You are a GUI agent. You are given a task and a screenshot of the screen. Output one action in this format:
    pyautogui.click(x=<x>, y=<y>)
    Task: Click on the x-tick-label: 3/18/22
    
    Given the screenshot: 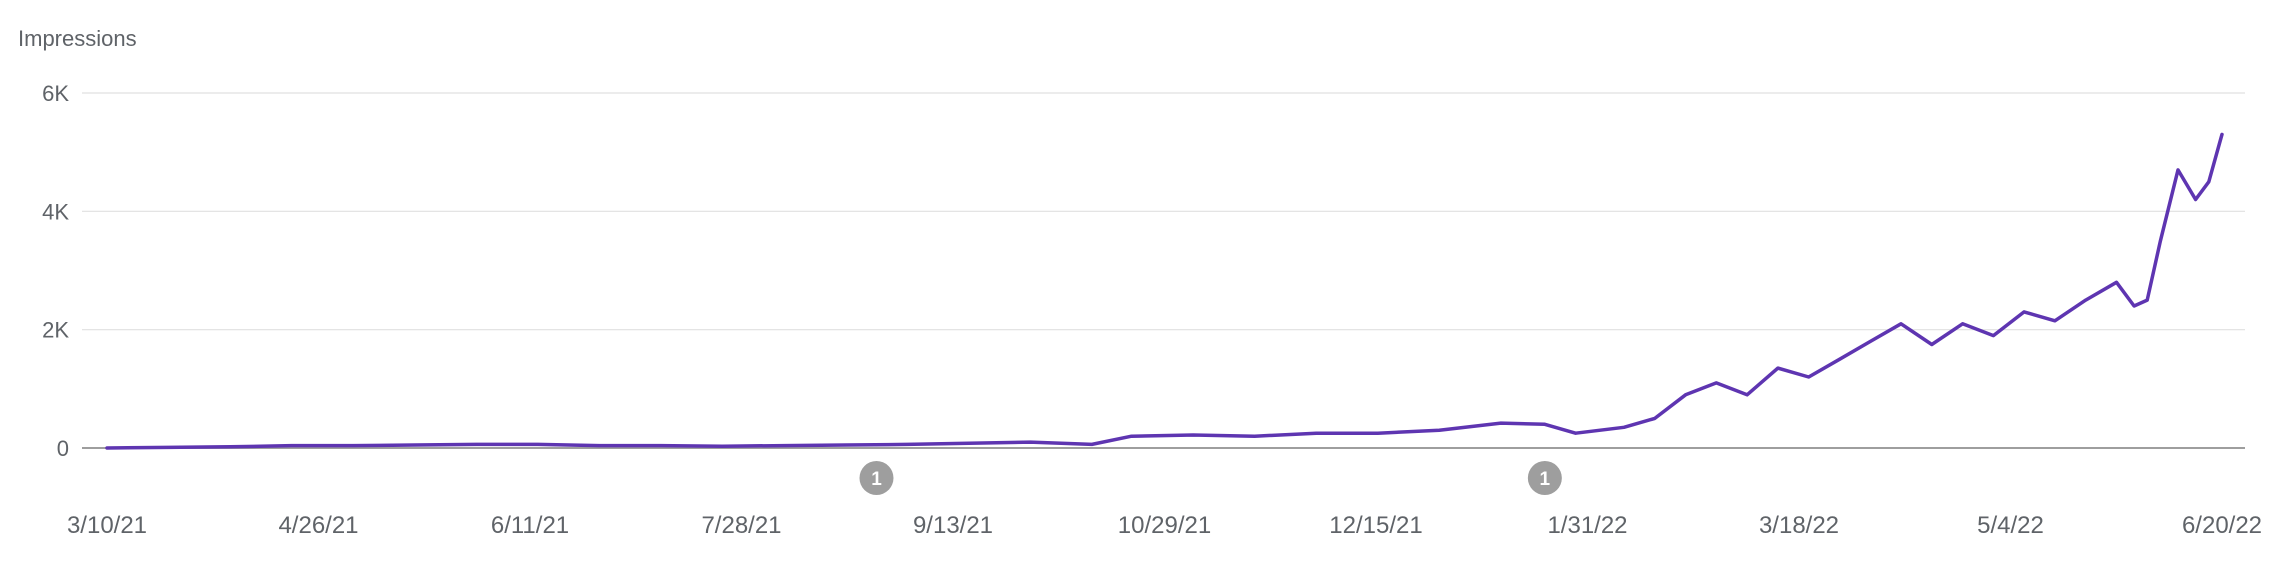 What is the action you would take?
    pyautogui.click(x=1799, y=525)
    